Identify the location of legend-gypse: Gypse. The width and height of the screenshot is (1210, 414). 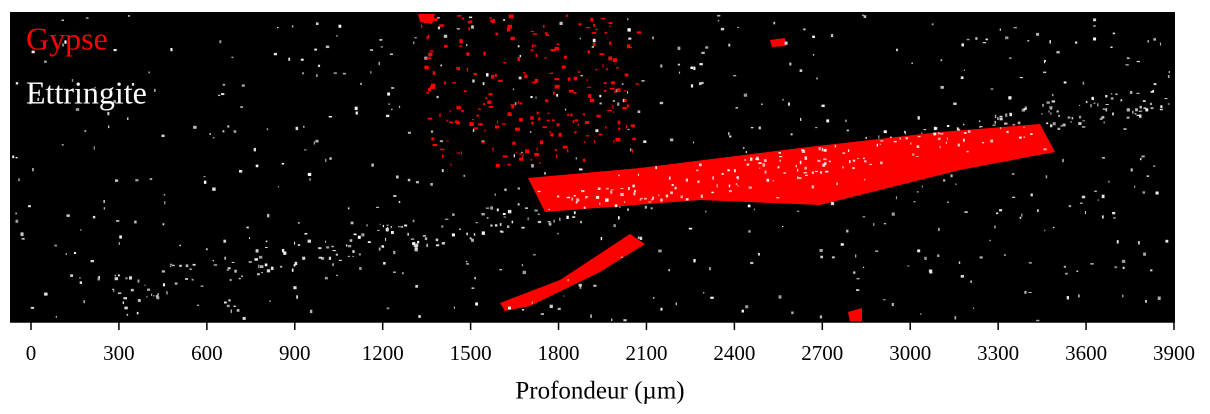
(67, 38).